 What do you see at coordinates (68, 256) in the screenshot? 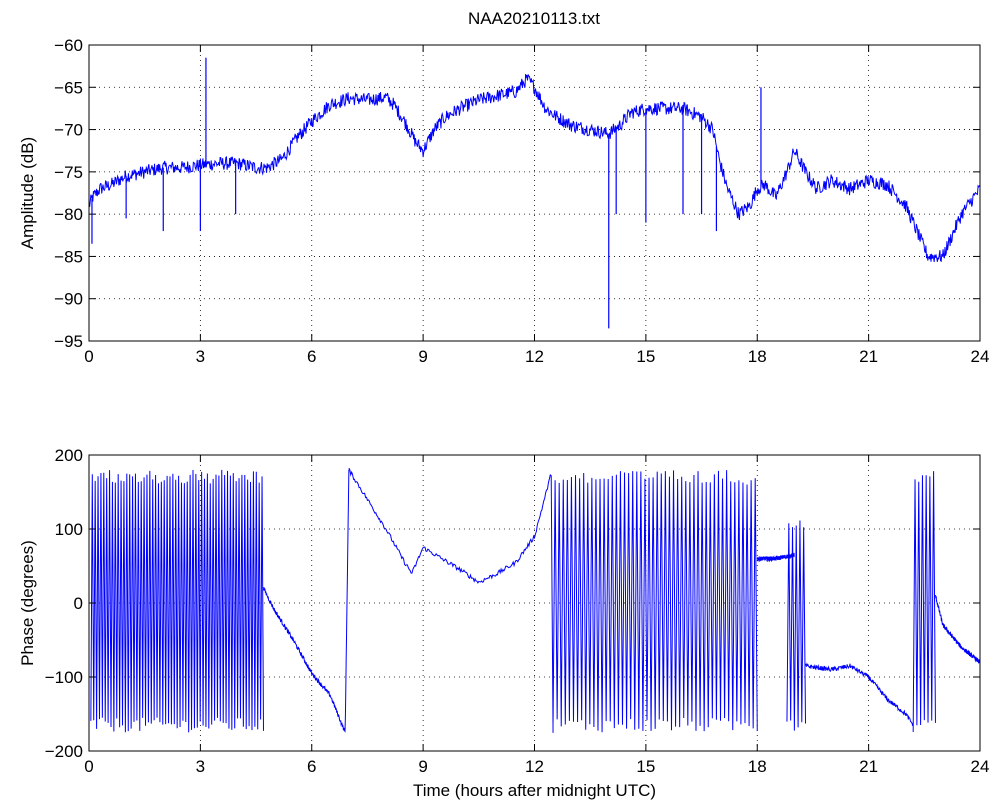
I see `y-tick-label: −85` at bounding box center [68, 256].